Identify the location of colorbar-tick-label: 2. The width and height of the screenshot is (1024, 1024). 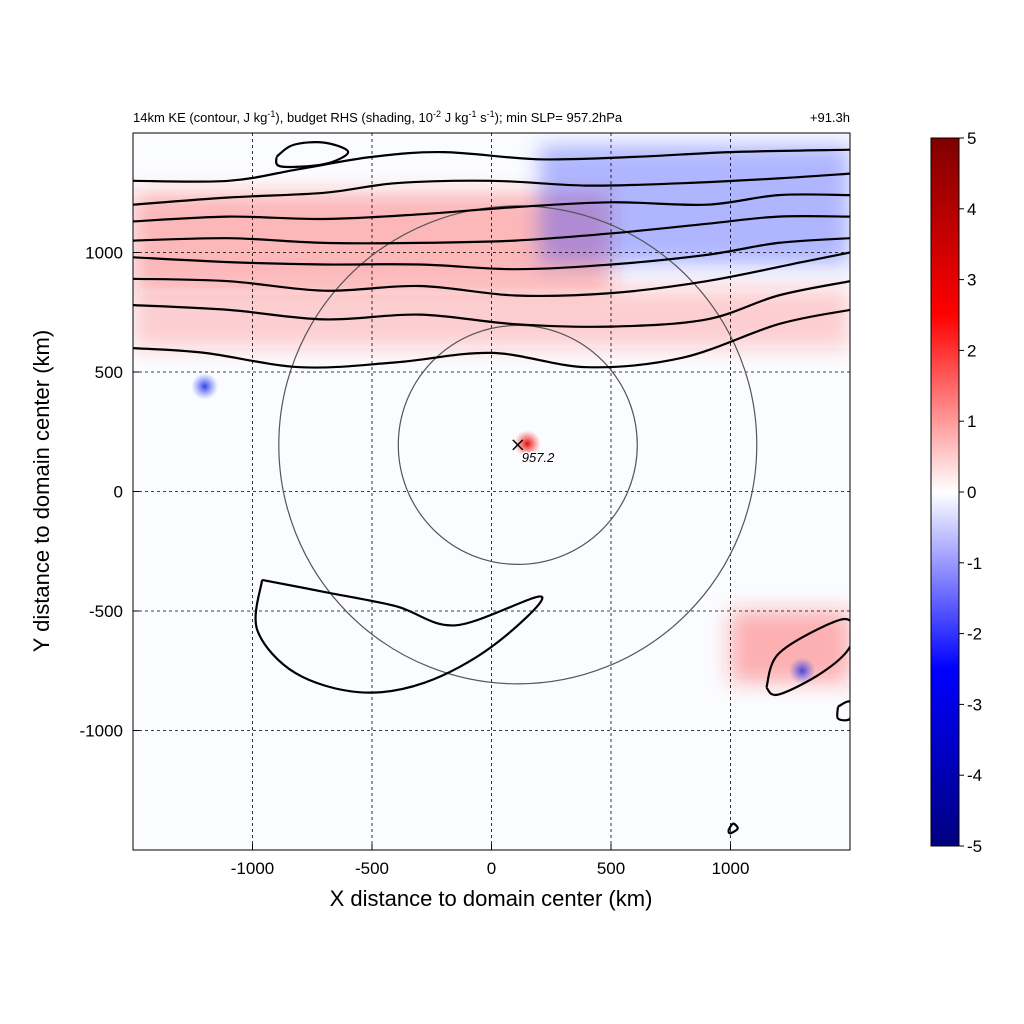
(971, 350).